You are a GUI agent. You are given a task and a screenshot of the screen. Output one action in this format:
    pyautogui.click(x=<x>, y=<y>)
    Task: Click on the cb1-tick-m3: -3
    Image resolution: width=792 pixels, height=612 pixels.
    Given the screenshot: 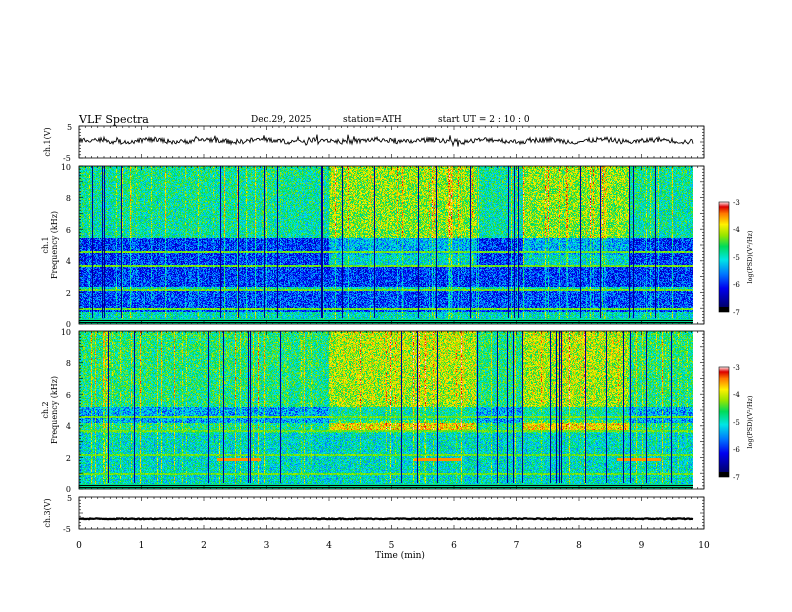 What is the action you would take?
    pyautogui.click(x=736, y=203)
    